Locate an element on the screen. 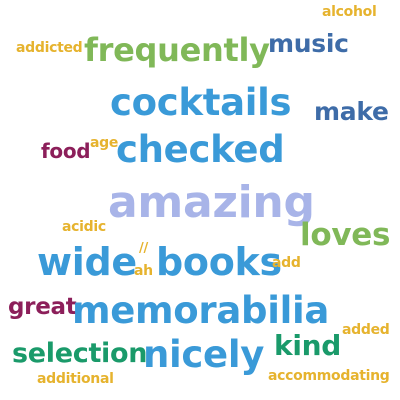  word-slashes: // is located at coordinates (143, 248).